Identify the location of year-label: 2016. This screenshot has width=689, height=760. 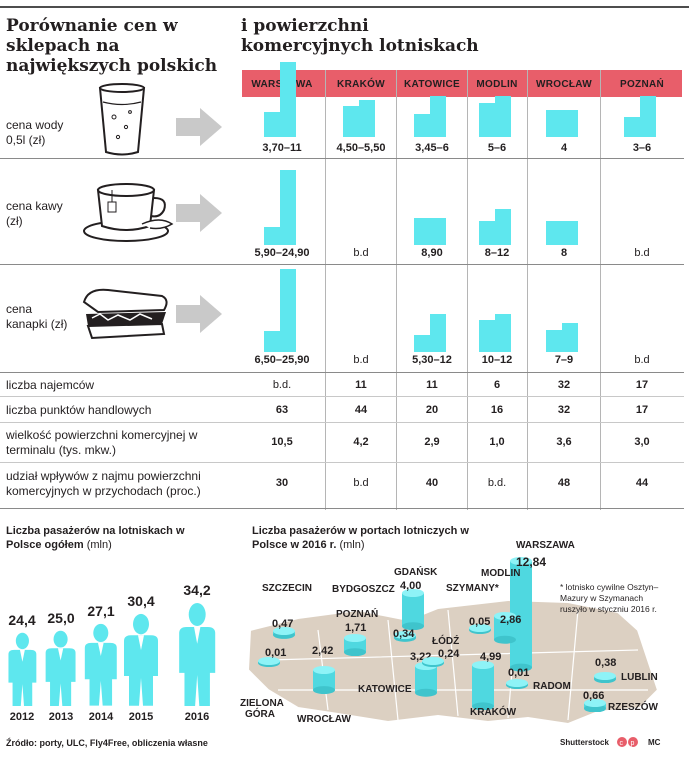
(197, 717).